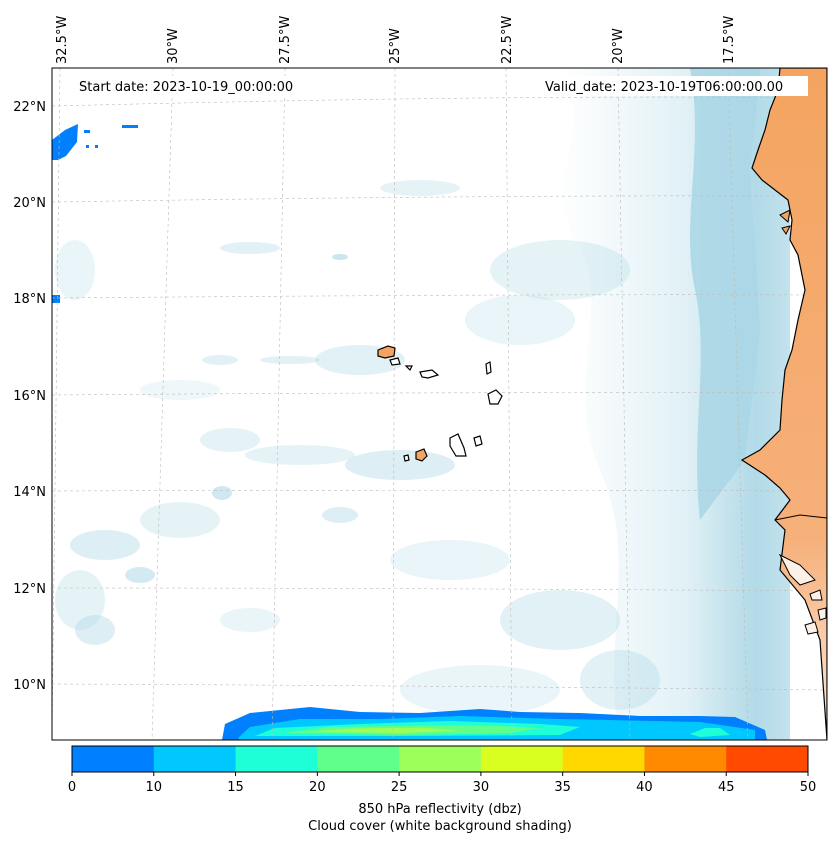 This screenshot has height=843, width=837. What do you see at coordinates (725, 294) in the screenshot?
I see `cloud-cover-shelf` at bounding box center [725, 294].